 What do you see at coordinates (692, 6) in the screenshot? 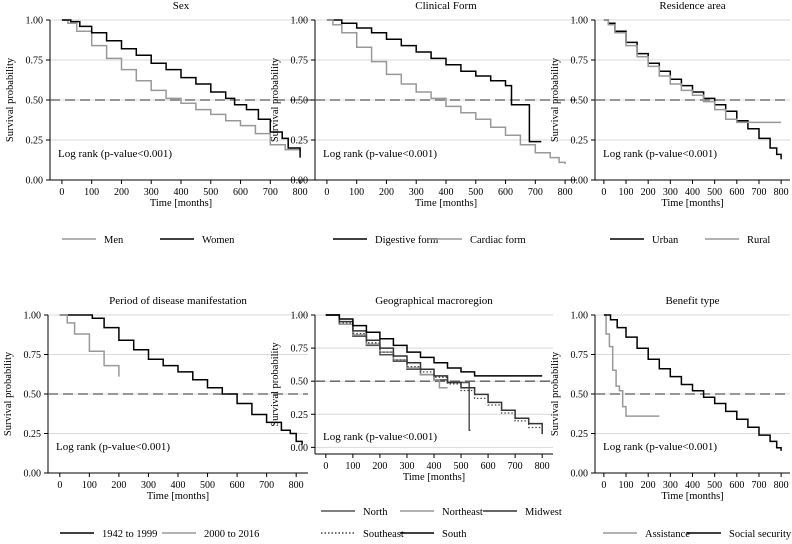
I see `chart-title: Residence area` at bounding box center [692, 6].